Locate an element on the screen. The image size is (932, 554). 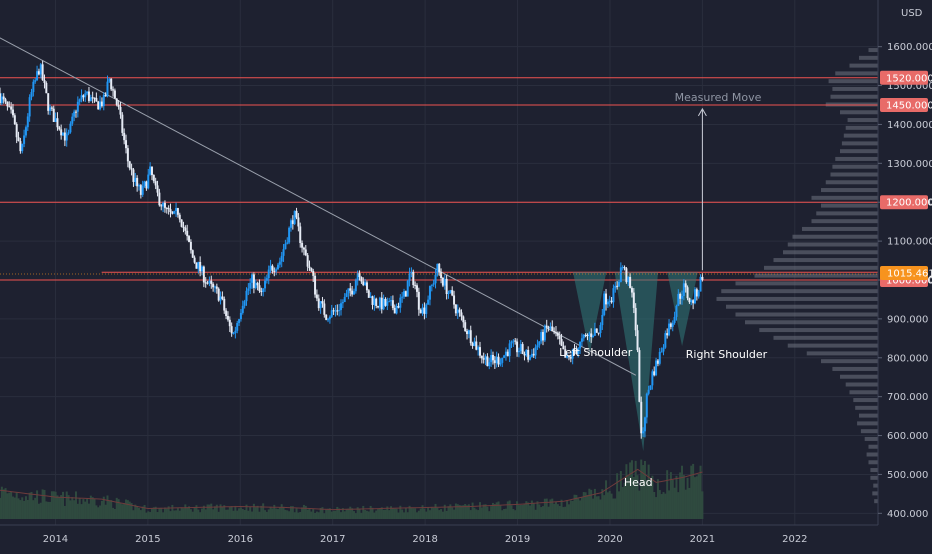
x-tick-label: 2016 is located at coordinates (240, 539).